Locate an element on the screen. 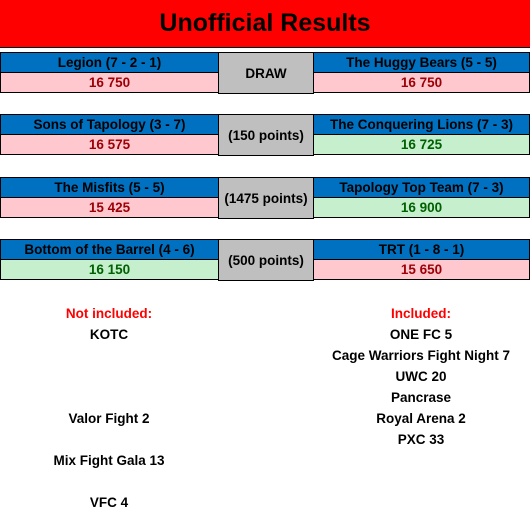  team-left-score: 16 575 is located at coordinates (109, 144).